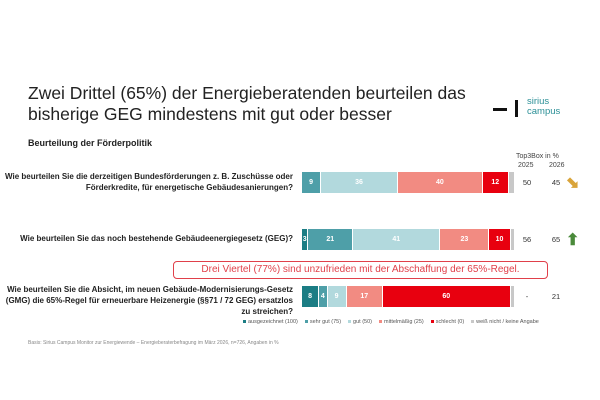  I want to click on bar-segment: 21, so click(331, 239).